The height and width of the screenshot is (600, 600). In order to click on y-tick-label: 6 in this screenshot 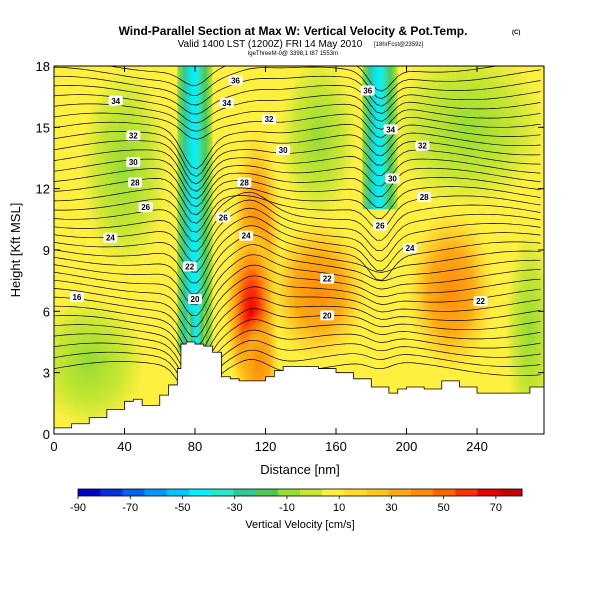, I will do `click(46, 311)`.